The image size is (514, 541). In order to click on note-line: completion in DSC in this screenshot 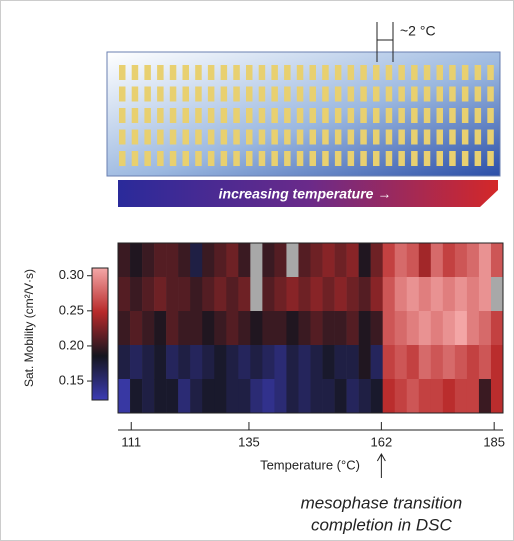, I will do `click(382, 524)`.